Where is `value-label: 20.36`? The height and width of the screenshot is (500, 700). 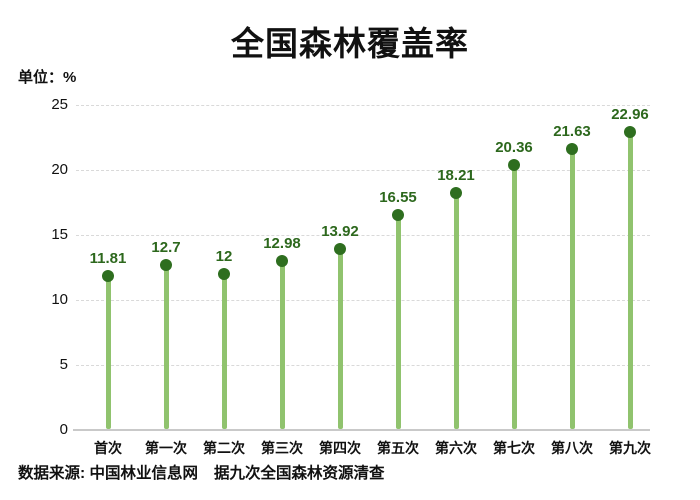
value-label: 20.36 is located at coordinates (514, 148).